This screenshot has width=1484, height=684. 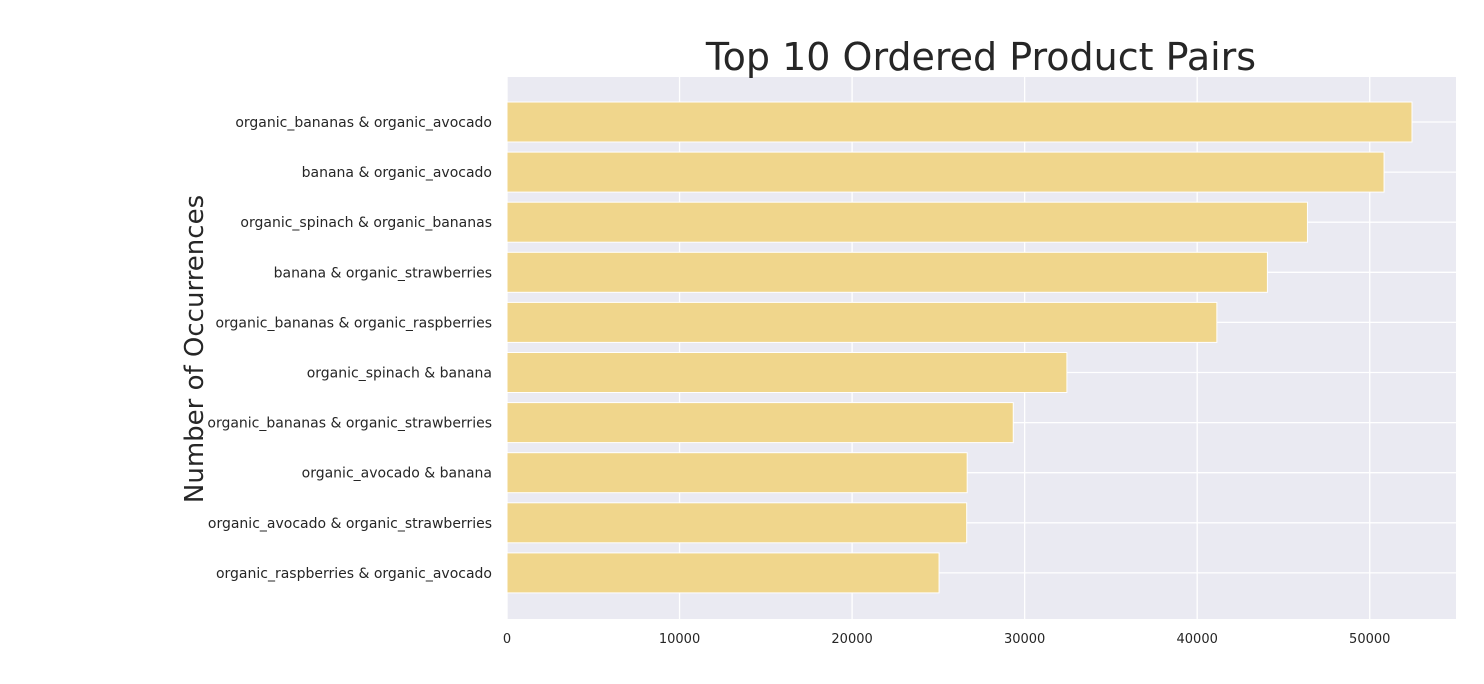 What do you see at coordinates (947, 639) in the screenshot?
I see `x-tick-labels: 0 10000 20000 30000 40000 50000` at bounding box center [947, 639].